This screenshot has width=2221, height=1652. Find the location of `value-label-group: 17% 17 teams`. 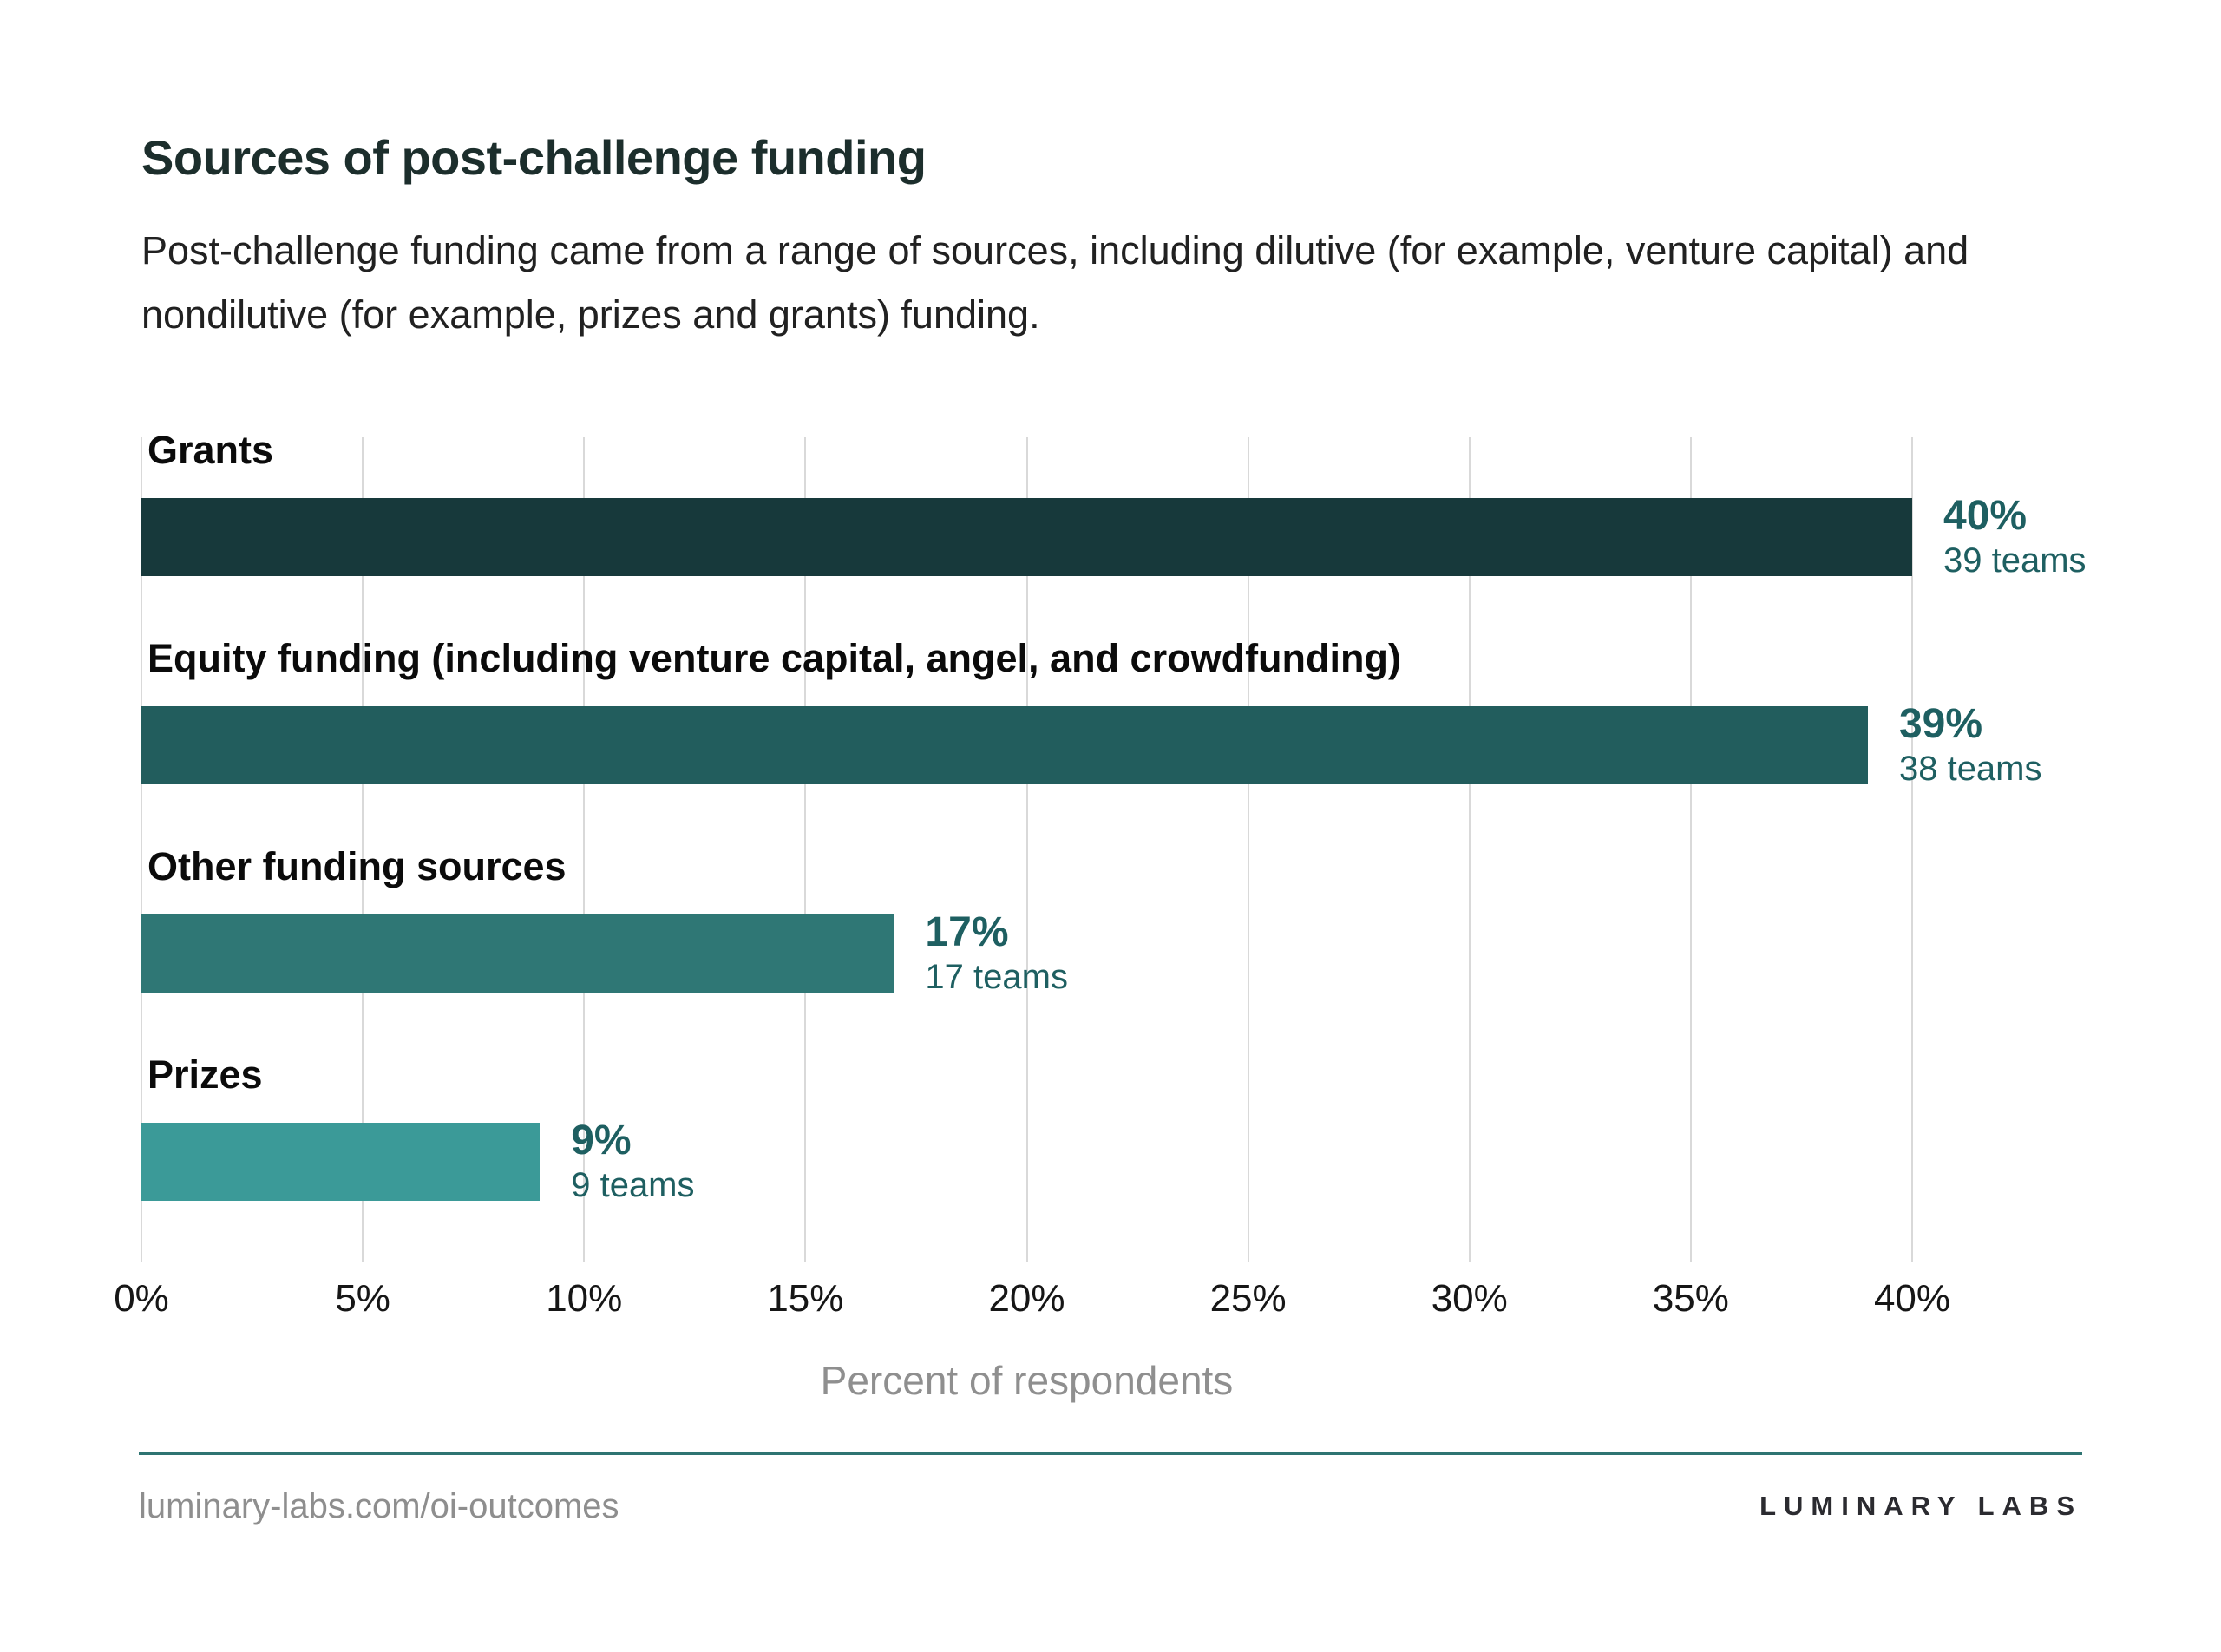

value-label-group: 17% 17 teams is located at coordinates (996, 954).